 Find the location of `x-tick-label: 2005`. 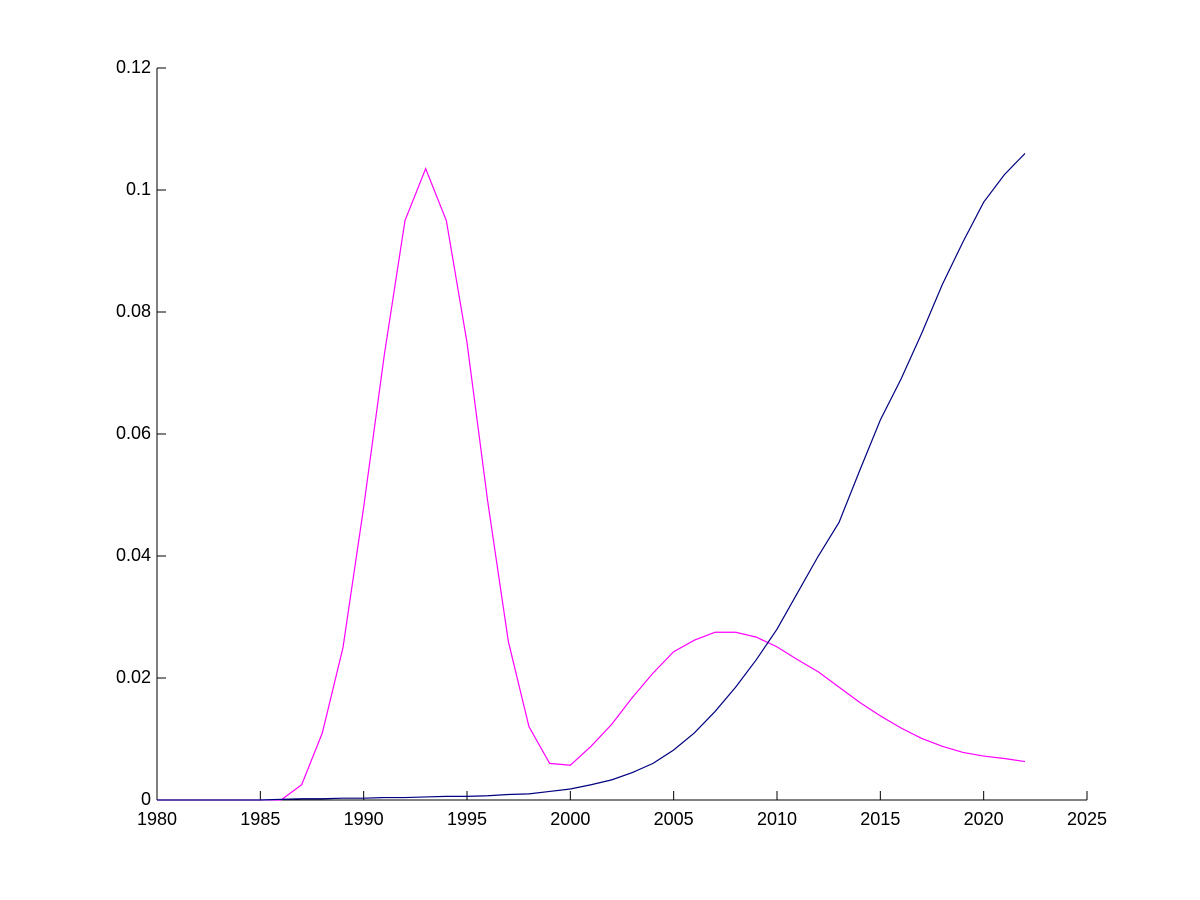

x-tick-label: 2005 is located at coordinates (674, 819).